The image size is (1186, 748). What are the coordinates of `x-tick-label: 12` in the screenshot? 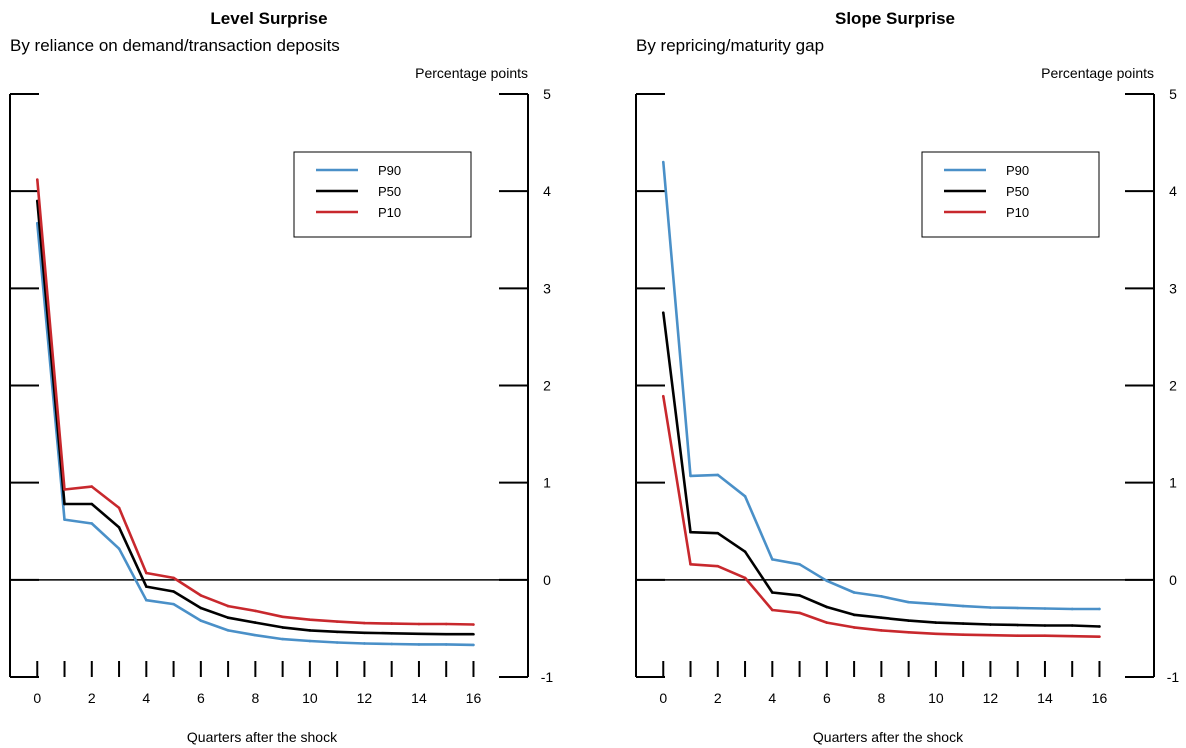 It's located at (365, 698).